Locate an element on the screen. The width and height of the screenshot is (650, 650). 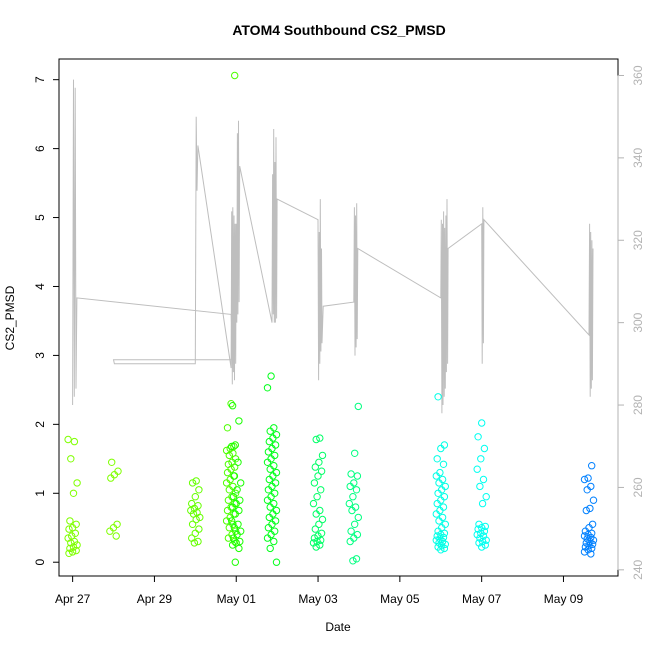
y-tick-label: 0 is located at coordinates (40, 562).